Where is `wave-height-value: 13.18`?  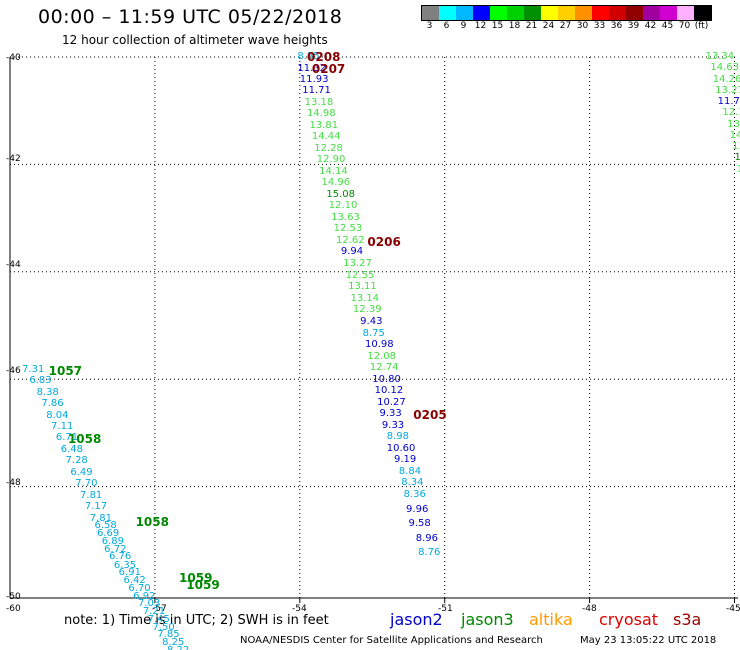
wave-height-value: 13.18 is located at coordinates (319, 102).